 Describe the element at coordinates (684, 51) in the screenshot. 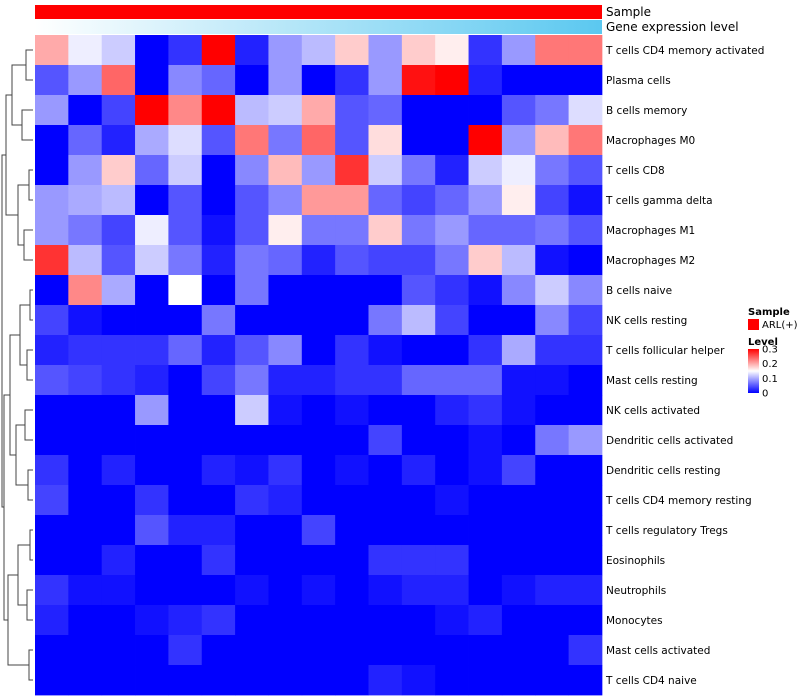

I see `row-label: T cells CD4 memory activated` at that location.